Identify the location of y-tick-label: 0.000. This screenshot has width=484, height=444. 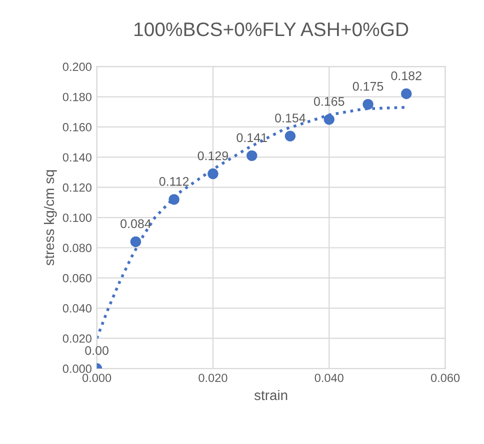
(77, 368).